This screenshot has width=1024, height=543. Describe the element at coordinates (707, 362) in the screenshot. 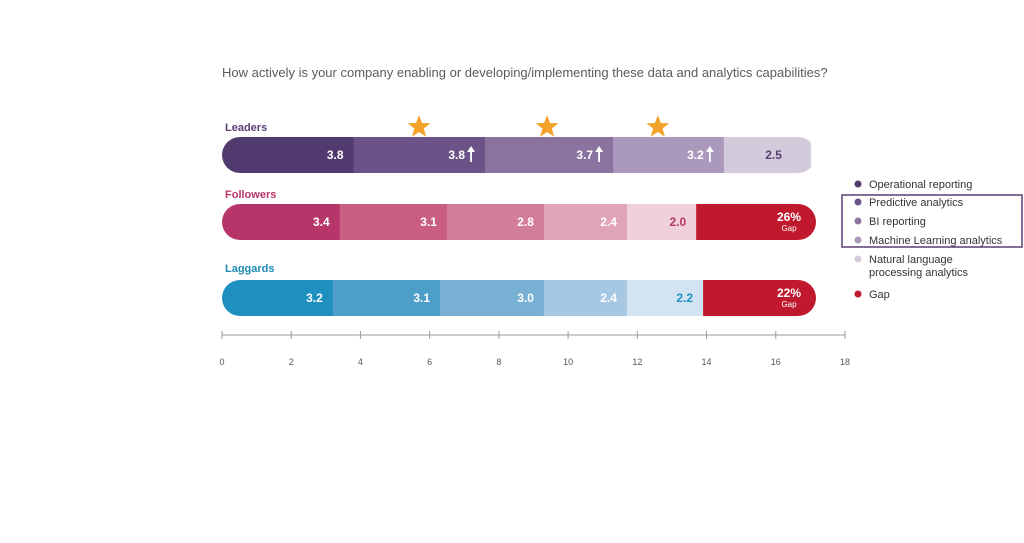

I see `tick-label: 14` at that location.